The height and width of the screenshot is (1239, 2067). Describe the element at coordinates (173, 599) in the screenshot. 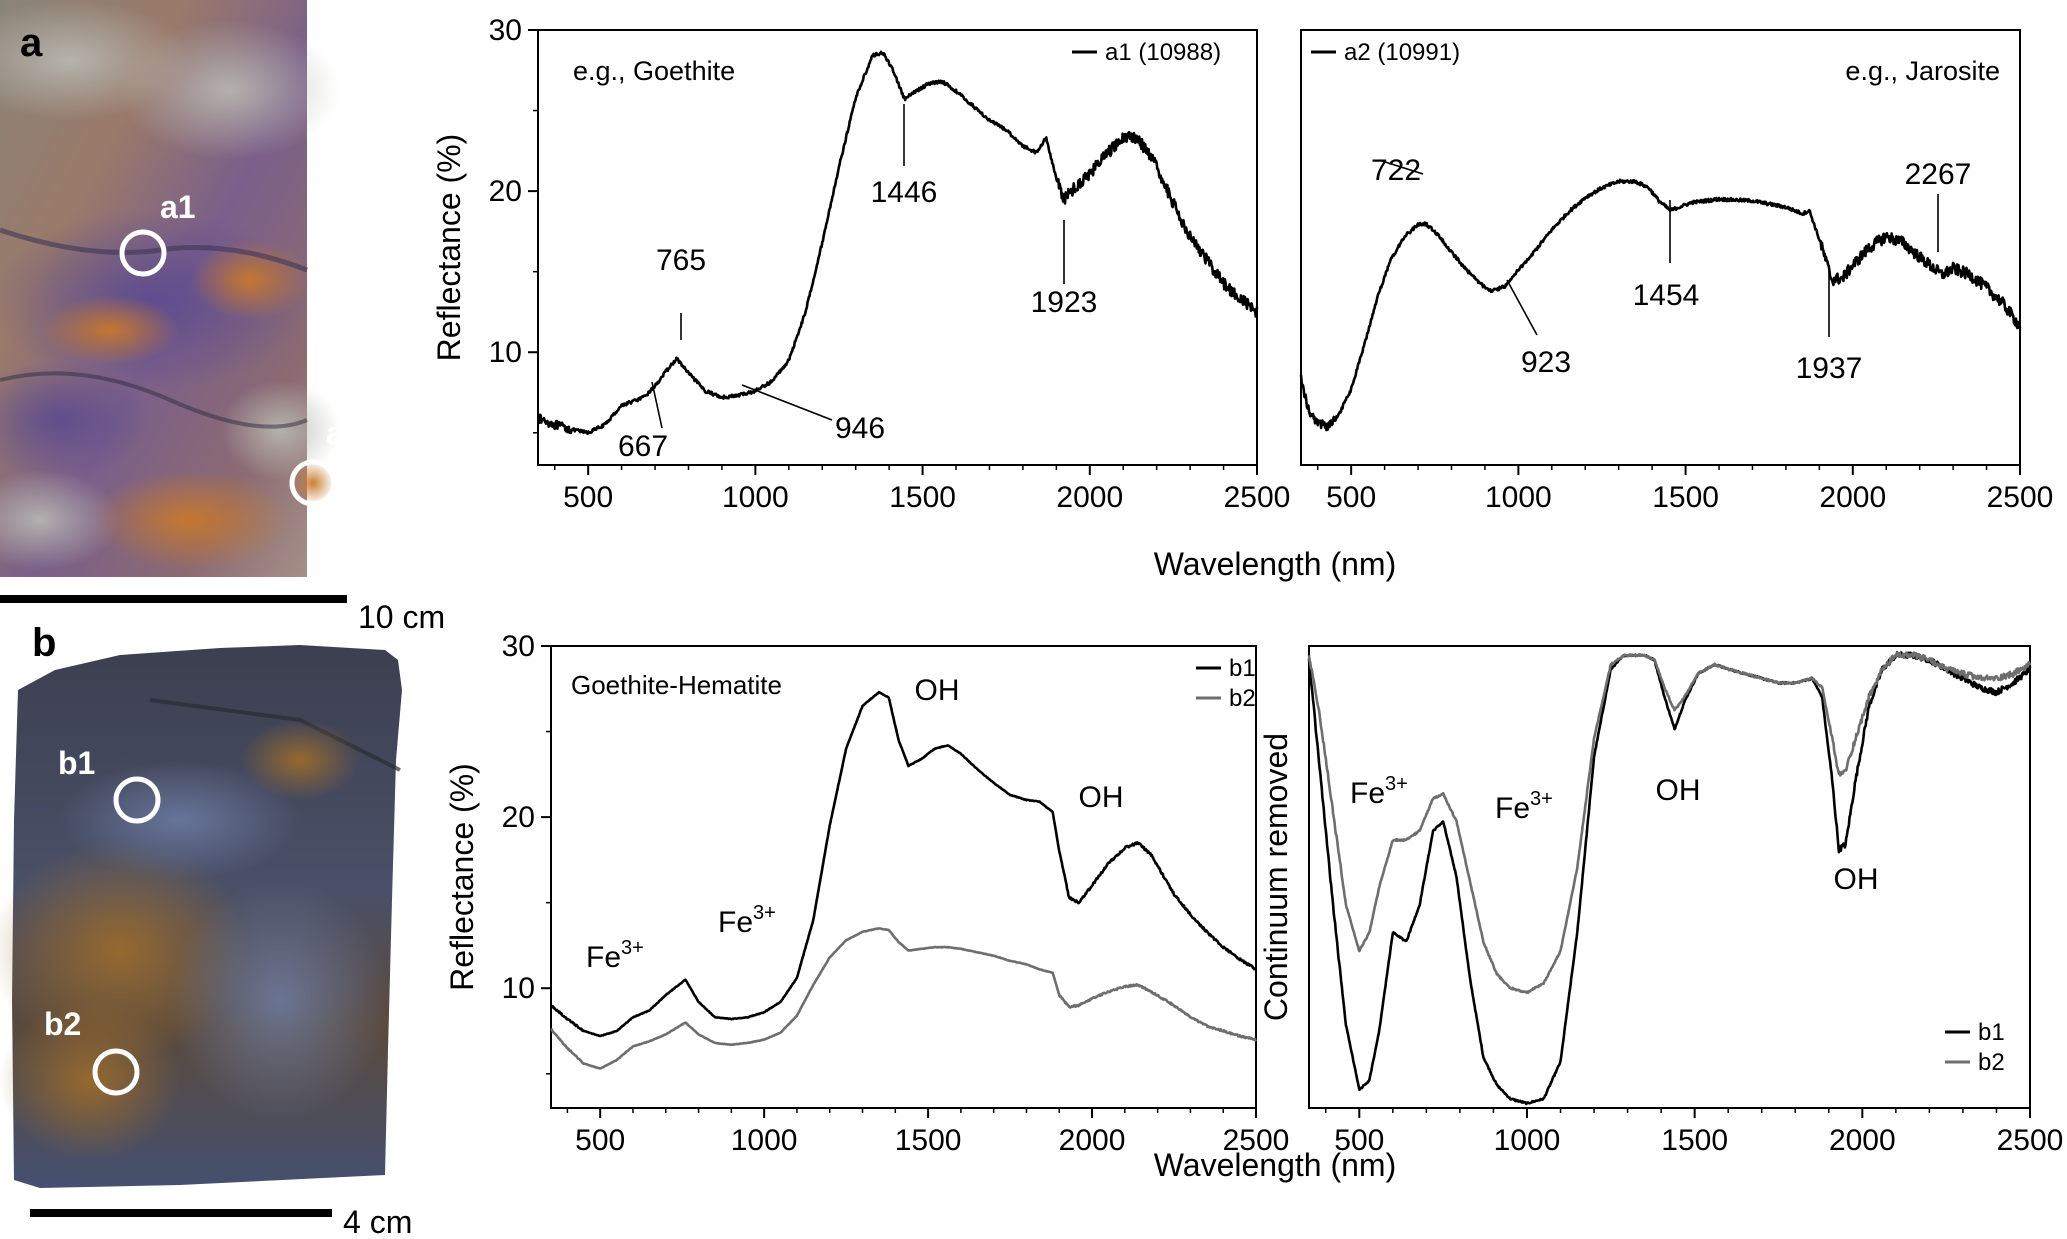

I see `scale-bar-a` at that location.